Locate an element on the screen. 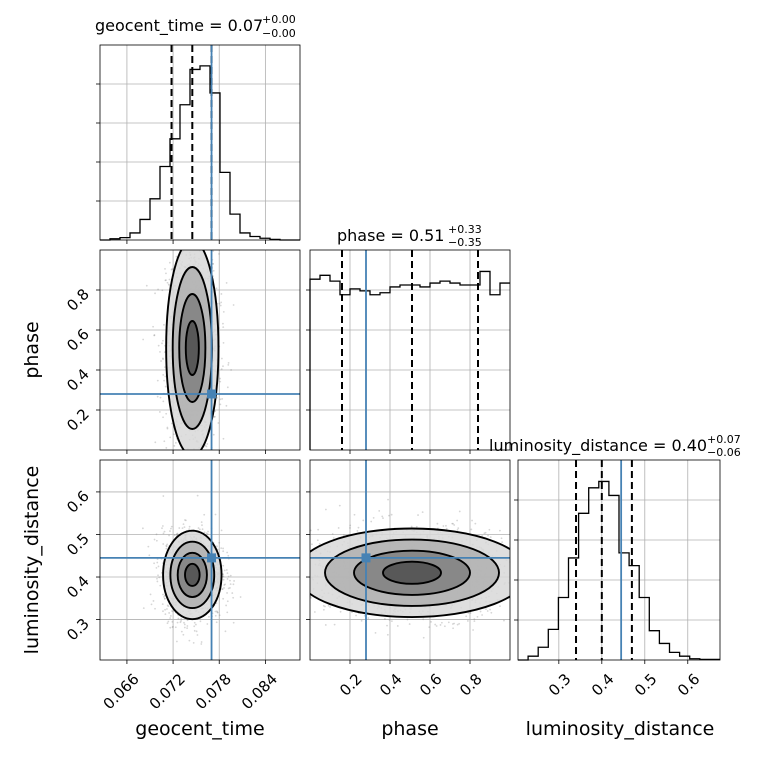  x-tick-label: 0.5 is located at coordinates (646, 685).